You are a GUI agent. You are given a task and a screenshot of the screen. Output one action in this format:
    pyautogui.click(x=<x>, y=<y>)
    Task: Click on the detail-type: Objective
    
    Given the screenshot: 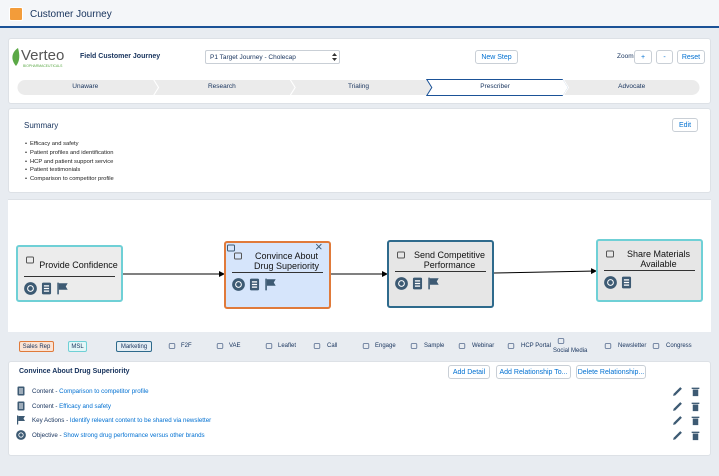 What is the action you would take?
    pyautogui.click(x=45, y=435)
    